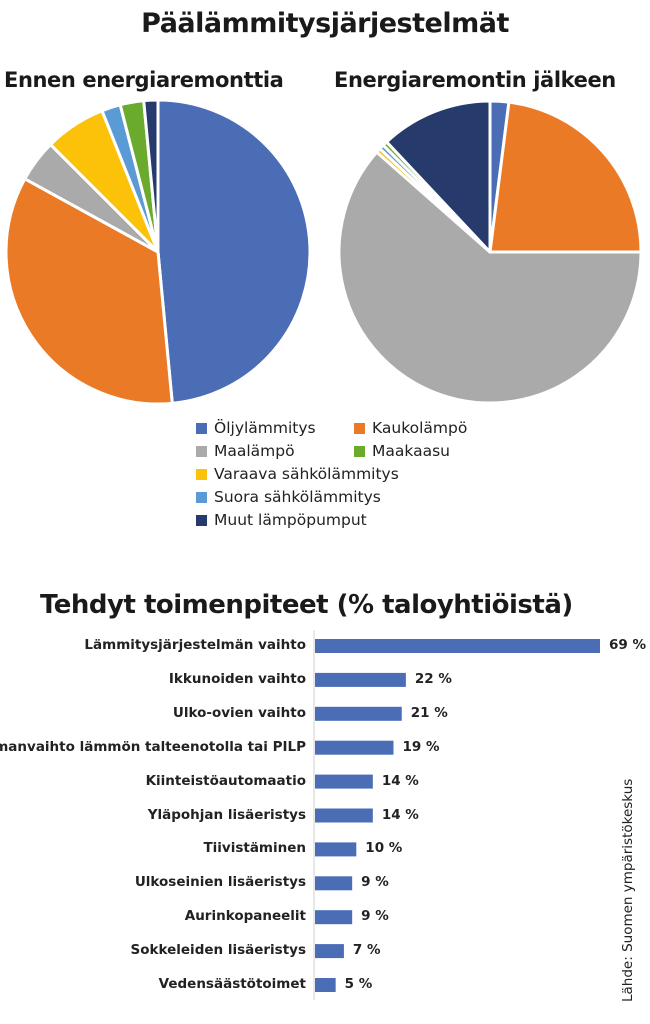 The width and height of the screenshot is (650, 1024). I want to click on bar-category-label: Aurinkopaneelit, so click(245, 916).